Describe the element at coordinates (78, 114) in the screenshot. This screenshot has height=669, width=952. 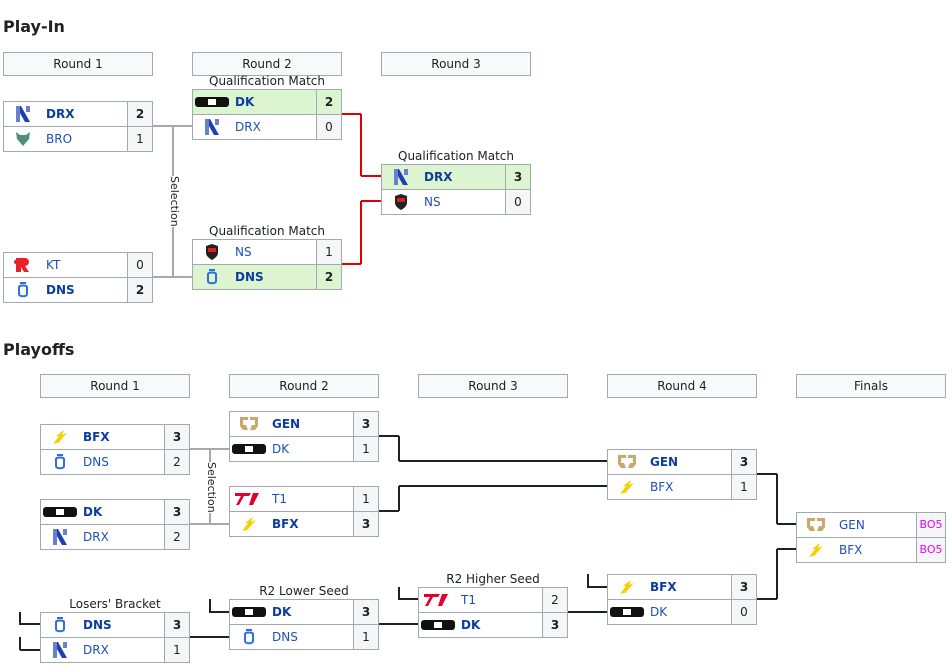
I see `team-row: DRX 2` at that location.